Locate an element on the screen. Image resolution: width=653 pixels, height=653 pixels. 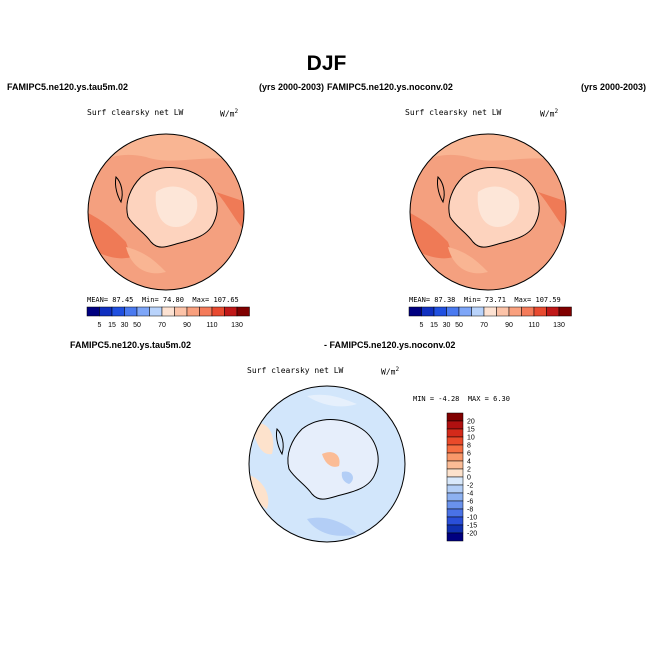
diff-header-left: FAMIPC5.ne120.ys.tau5m.02 is located at coordinates (131, 345).